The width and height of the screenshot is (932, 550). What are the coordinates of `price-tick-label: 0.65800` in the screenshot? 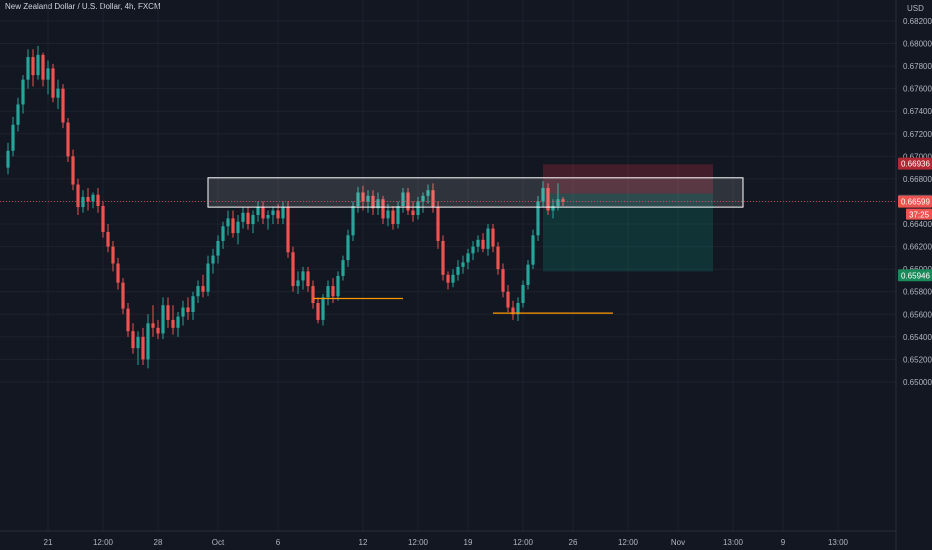 It's located at (917, 292).